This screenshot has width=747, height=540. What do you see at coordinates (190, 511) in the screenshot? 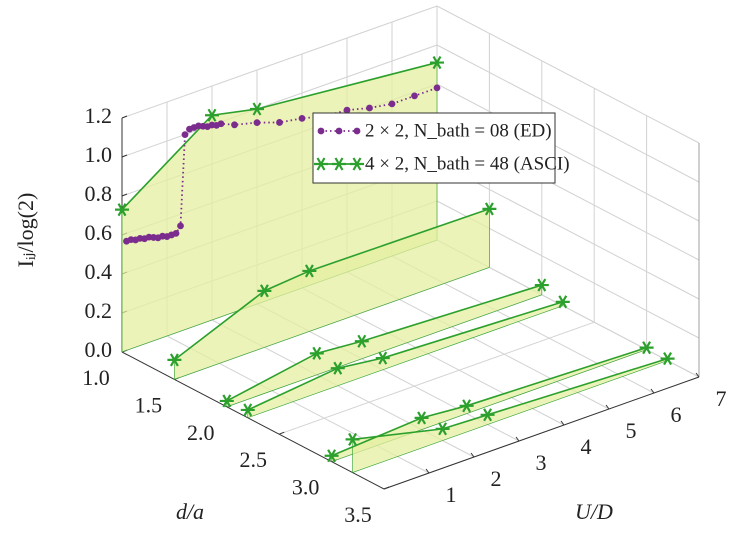
I see `y-axis-label: d/a` at bounding box center [190, 511].